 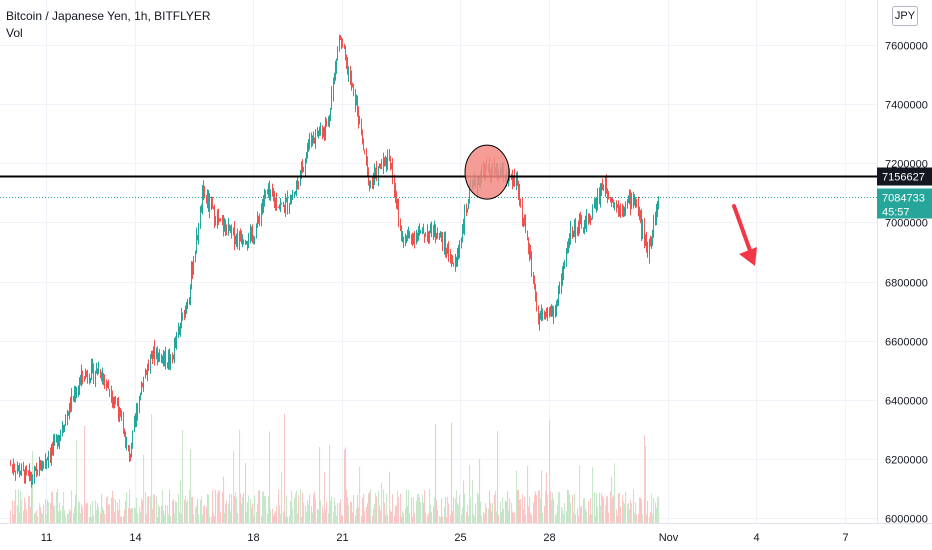 What do you see at coordinates (253, 538) in the screenshot?
I see `x-tick-label: 18` at bounding box center [253, 538].